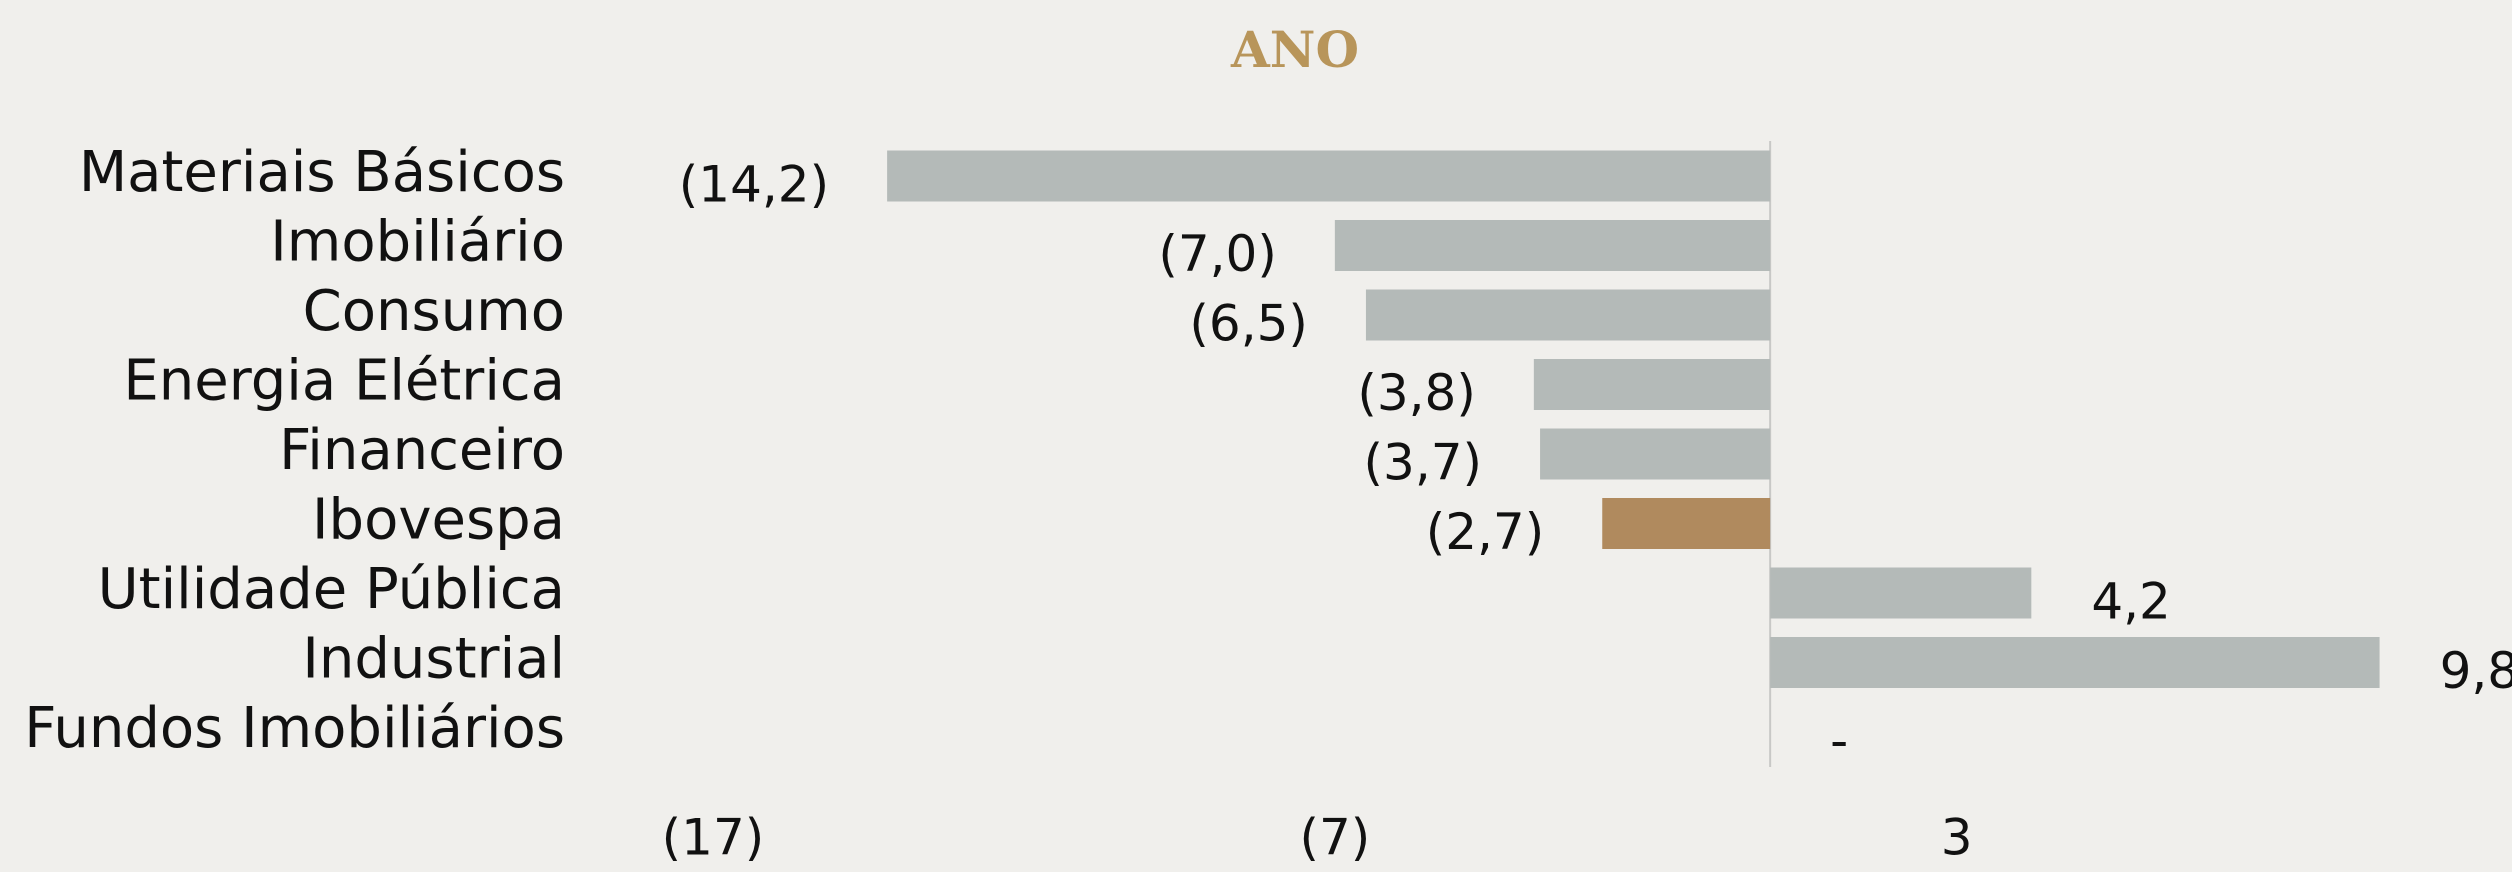  I want to click on value-label: (3,8), so click(1416, 393).